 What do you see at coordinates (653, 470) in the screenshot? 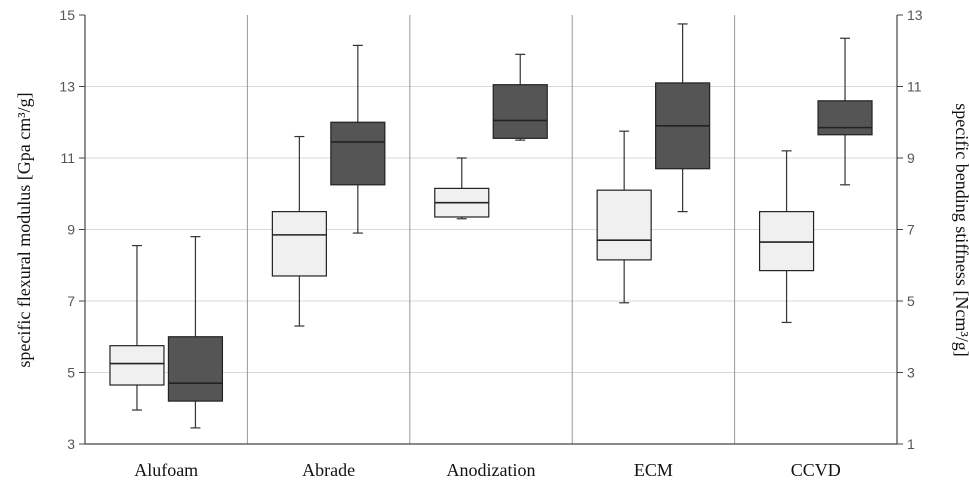
I see `category-label: ECM` at bounding box center [653, 470].